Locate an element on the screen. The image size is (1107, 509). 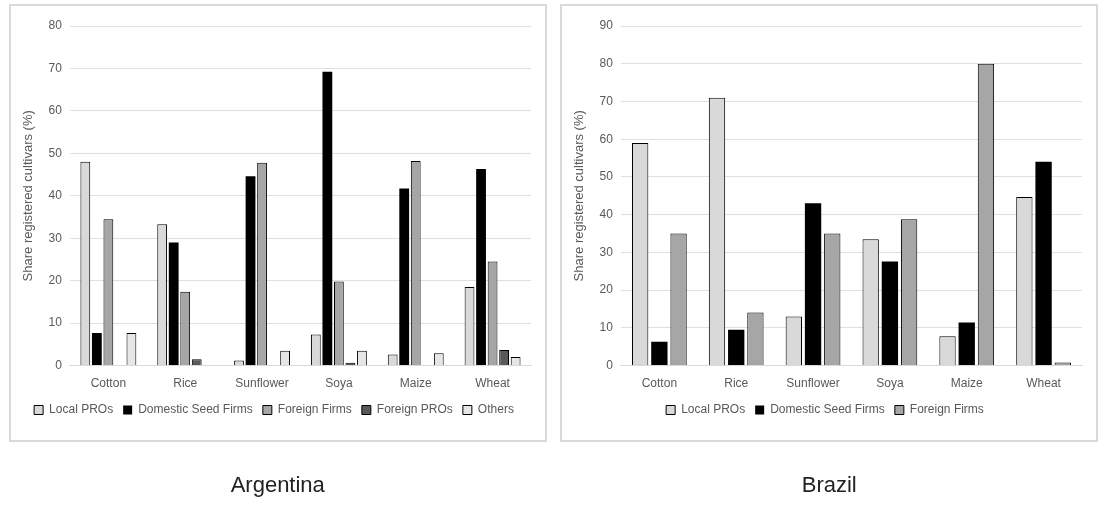
legend-label: Others is located at coordinates (495, 409).